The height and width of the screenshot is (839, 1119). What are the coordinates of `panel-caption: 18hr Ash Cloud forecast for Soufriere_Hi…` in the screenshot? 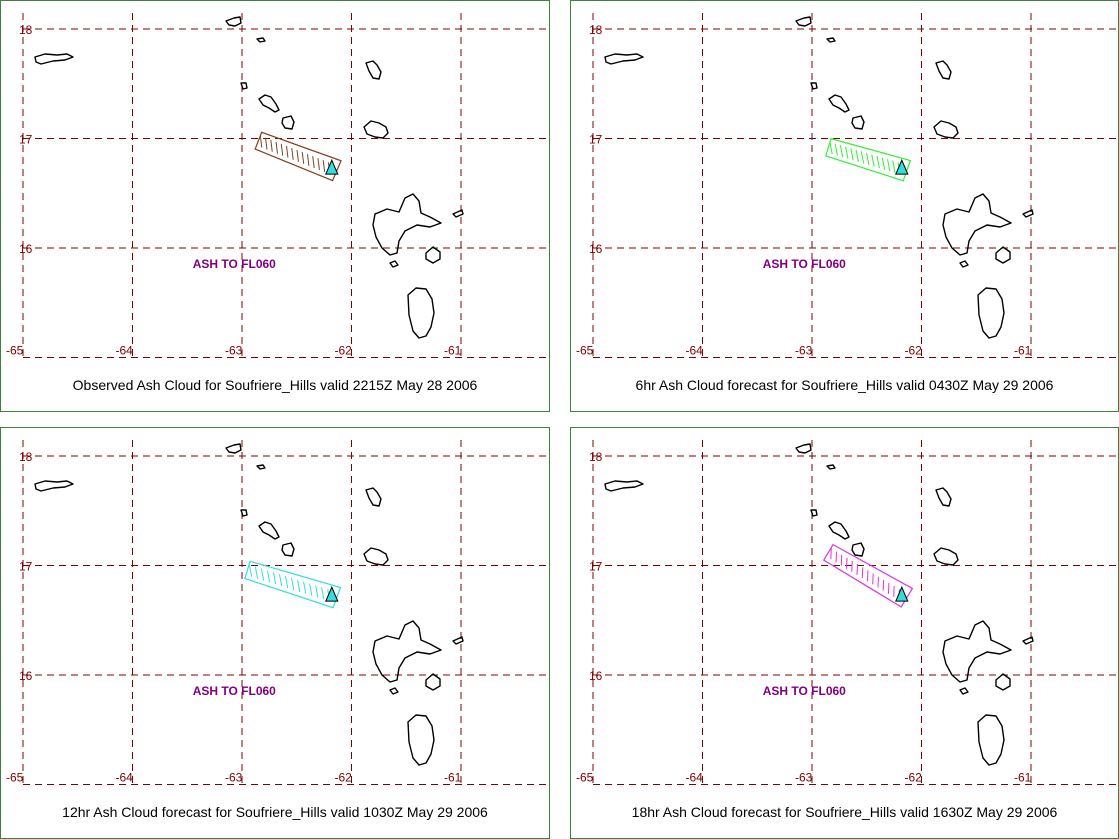 It's located at (844, 812).